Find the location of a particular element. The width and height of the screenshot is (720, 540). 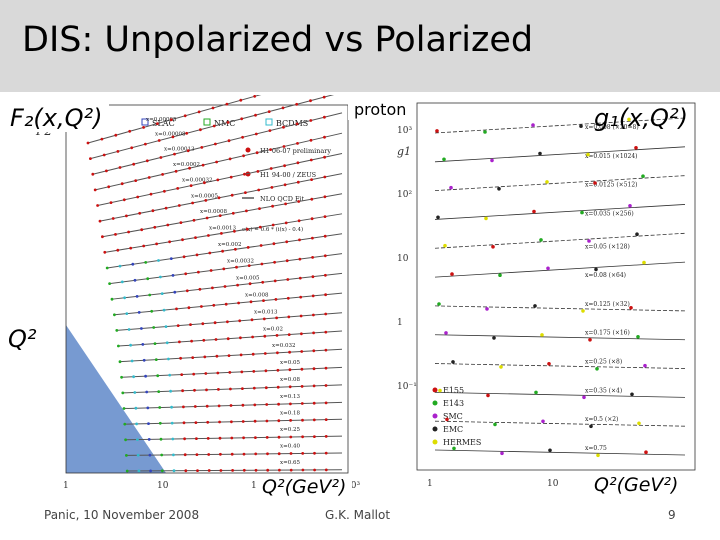

x-bin-label: x=0.013 is located at coordinates (266, 313).